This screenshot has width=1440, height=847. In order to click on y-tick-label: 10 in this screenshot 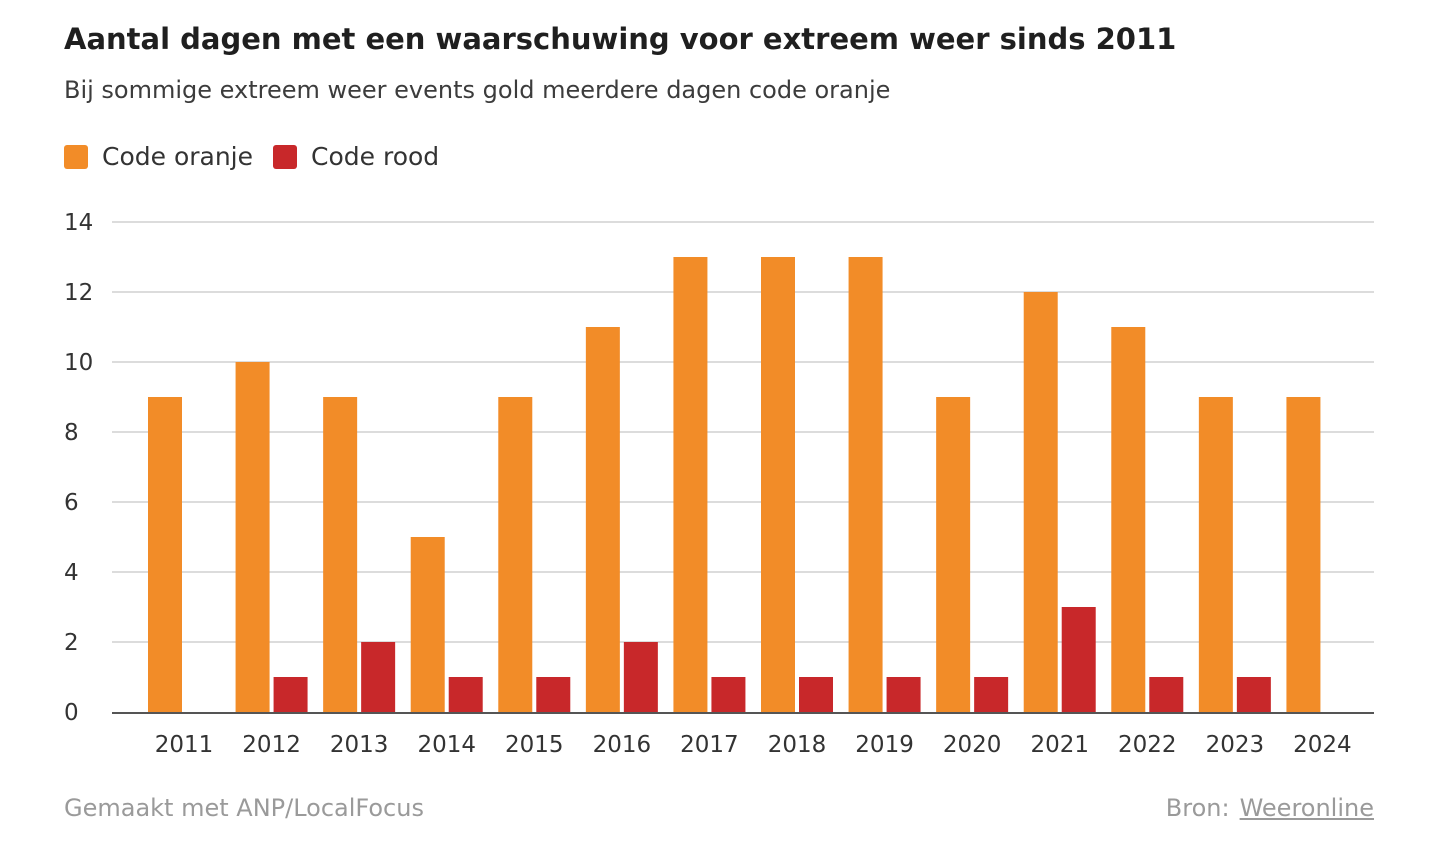, I will do `click(78, 363)`.